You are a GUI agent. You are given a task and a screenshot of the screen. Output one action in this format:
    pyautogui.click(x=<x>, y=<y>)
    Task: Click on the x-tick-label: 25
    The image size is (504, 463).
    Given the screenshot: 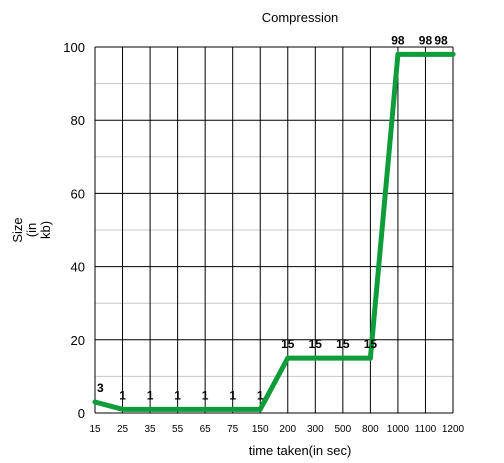 What is the action you would take?
    pyautogui.click(x=123, y=429)
    